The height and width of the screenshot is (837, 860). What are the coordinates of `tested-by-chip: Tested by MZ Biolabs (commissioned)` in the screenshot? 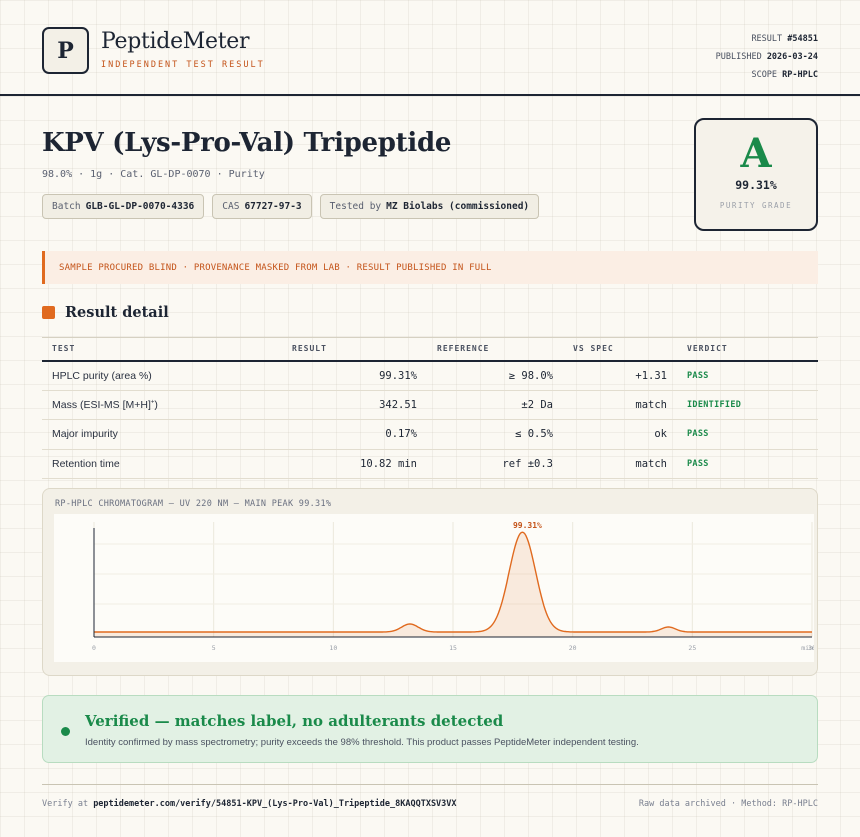 It's located at (429, 206).